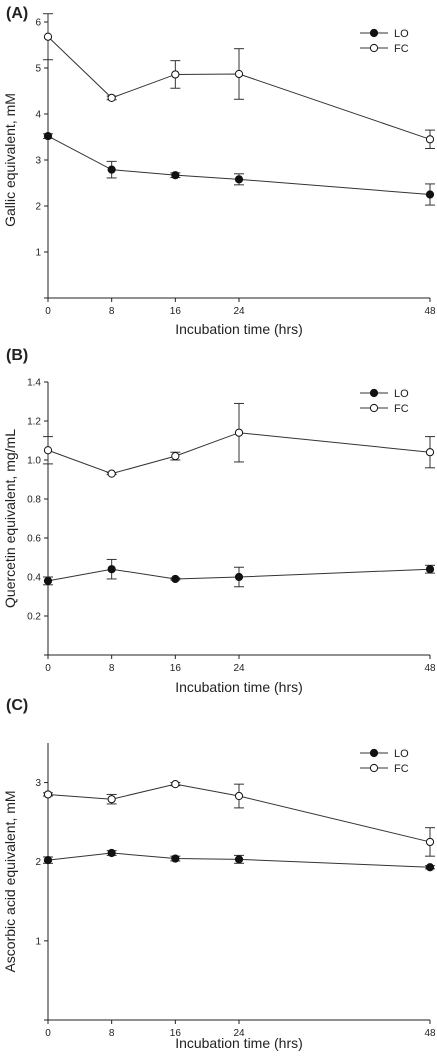 This screenshot has width=437, height=1058. Describe the element at coordinates (17, 355) in the screenshot. I see `panel-label: (B)` at that location.